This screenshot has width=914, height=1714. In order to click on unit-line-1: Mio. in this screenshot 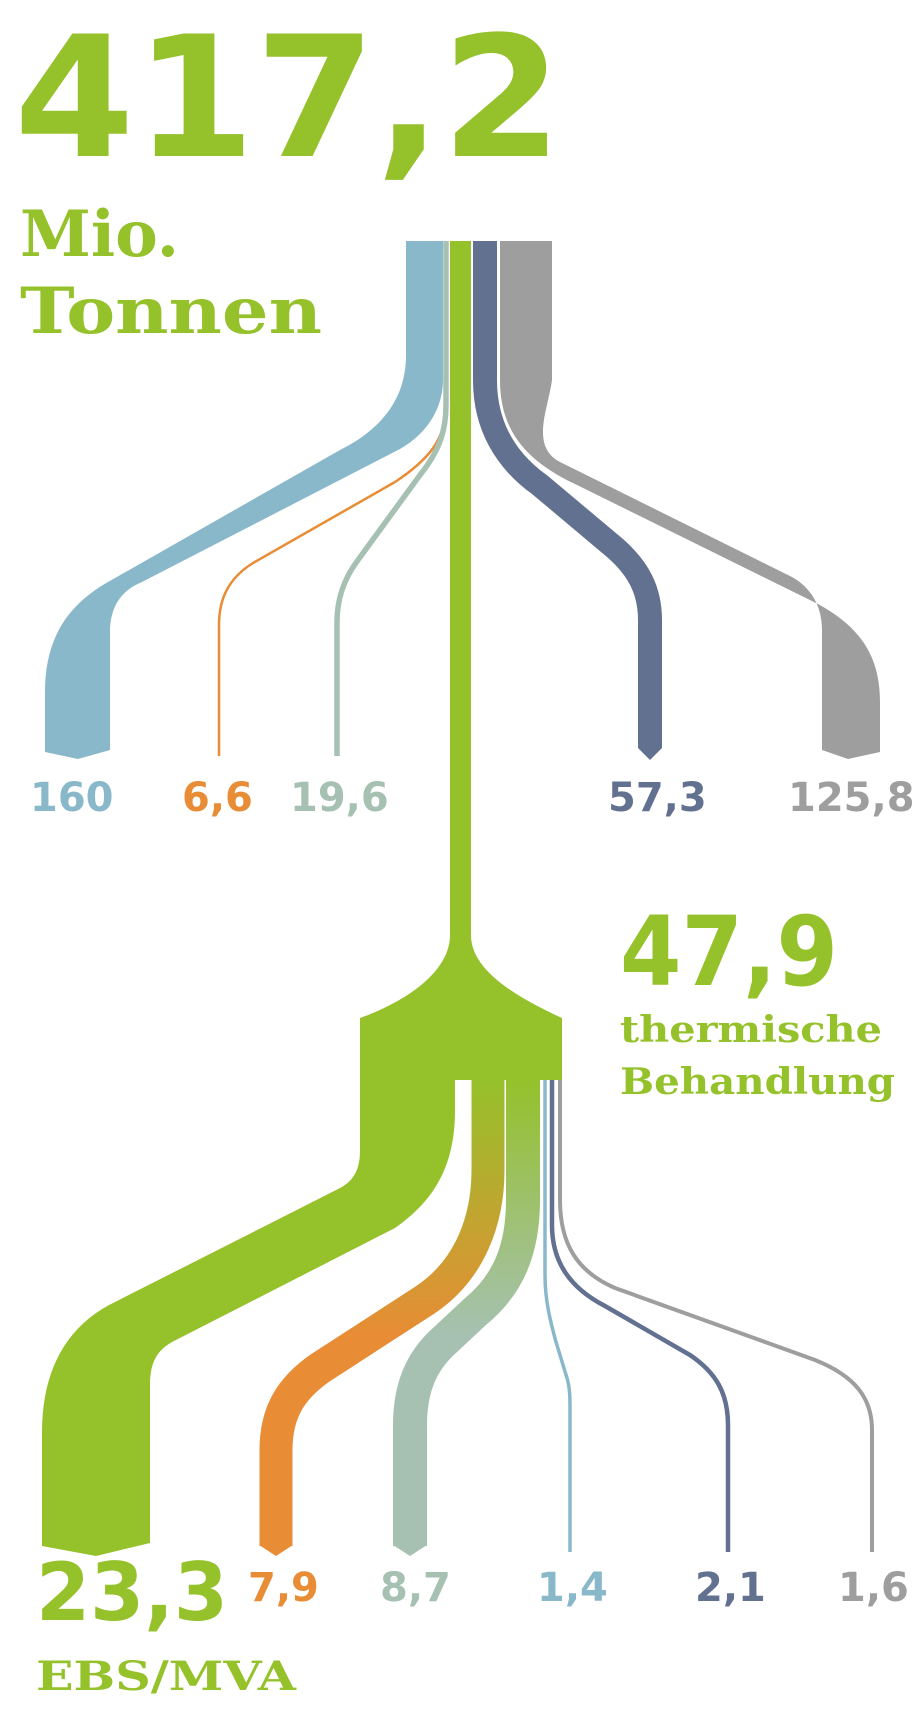, I will do `click(99, 234)`.